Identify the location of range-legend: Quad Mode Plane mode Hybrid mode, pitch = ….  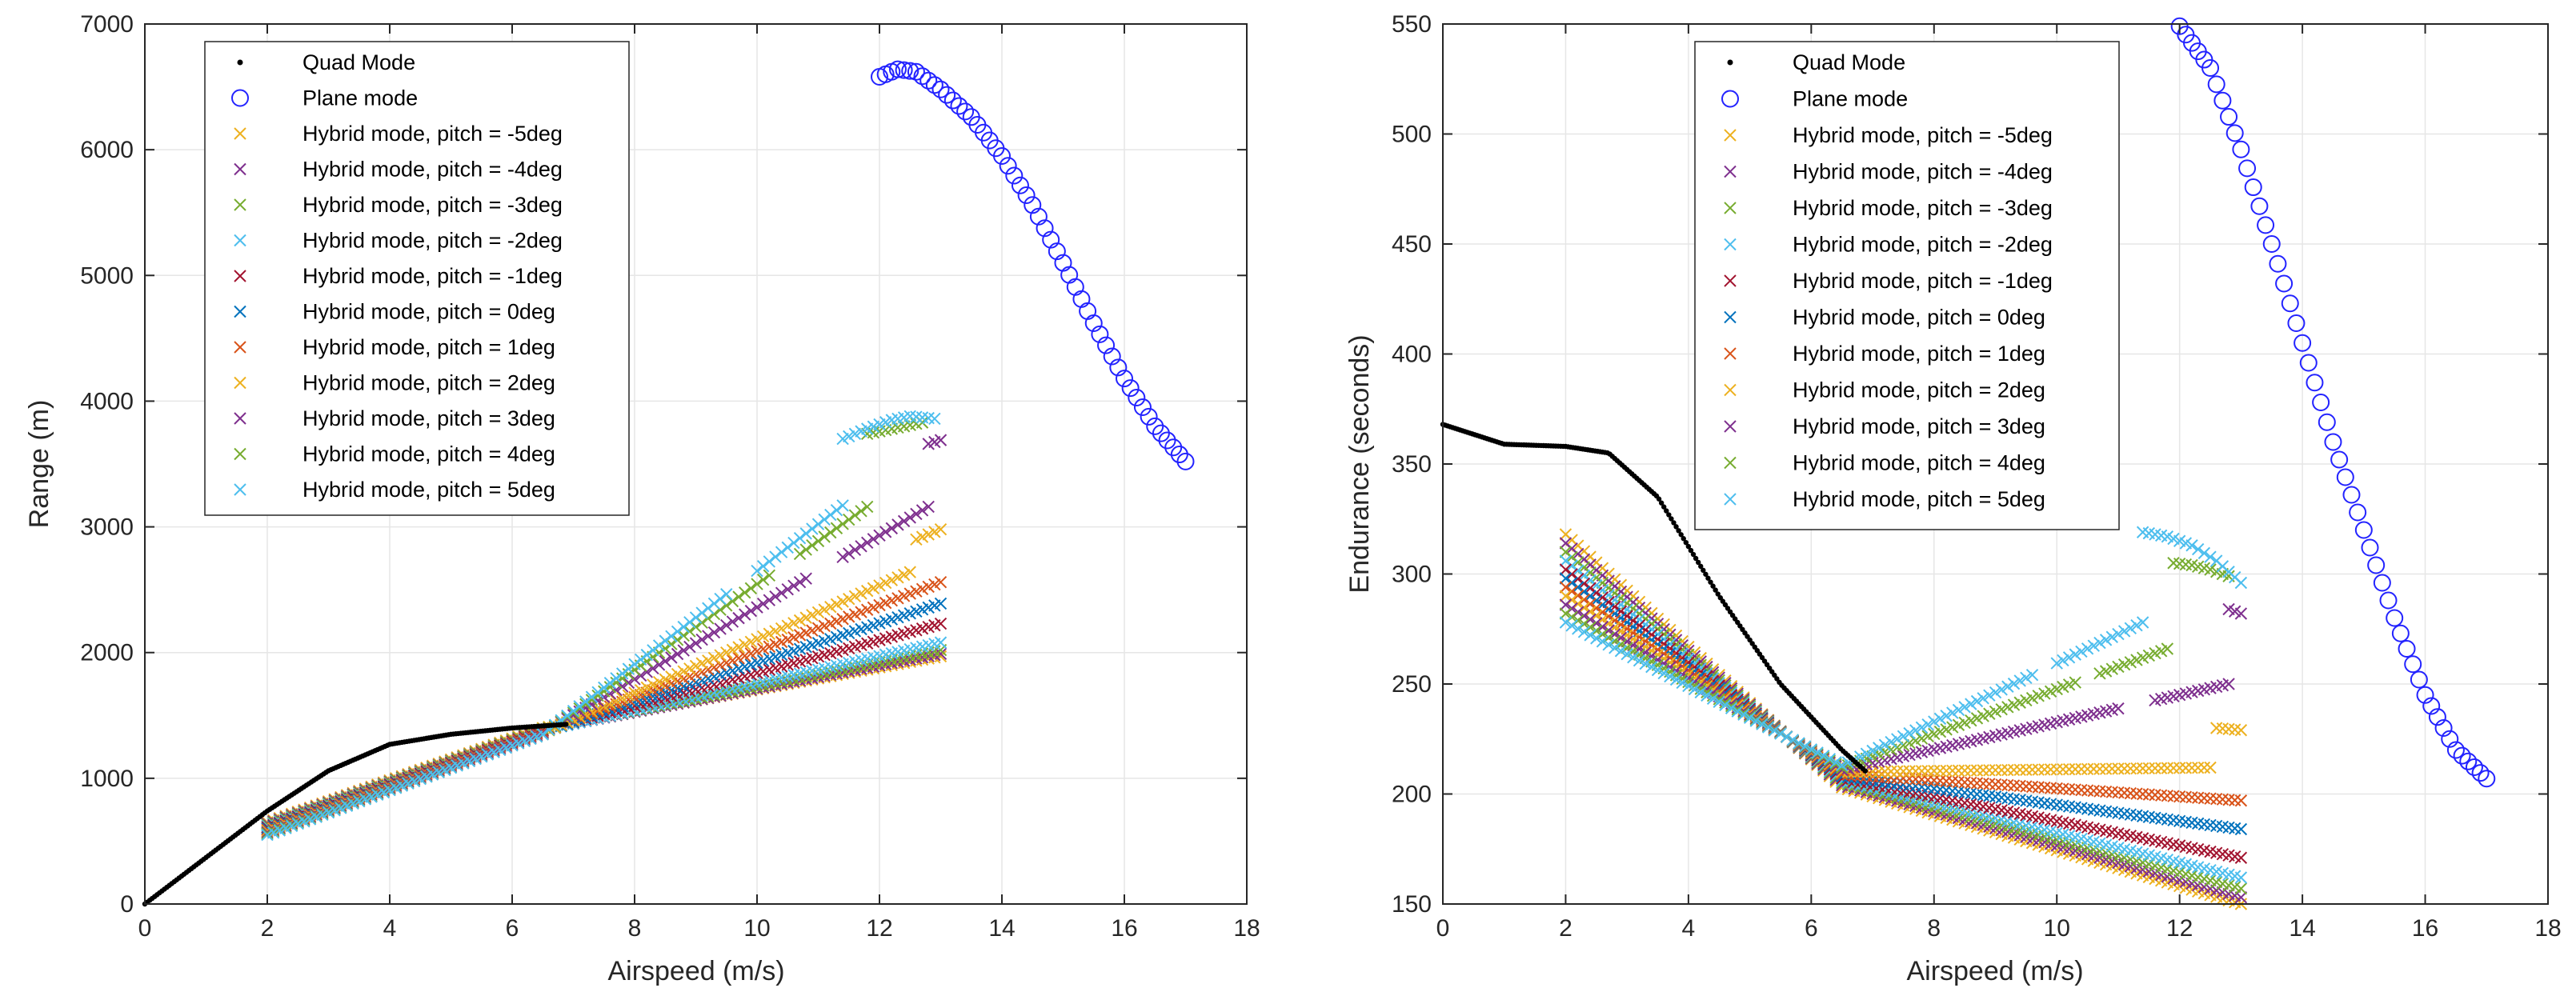
(417, 278).